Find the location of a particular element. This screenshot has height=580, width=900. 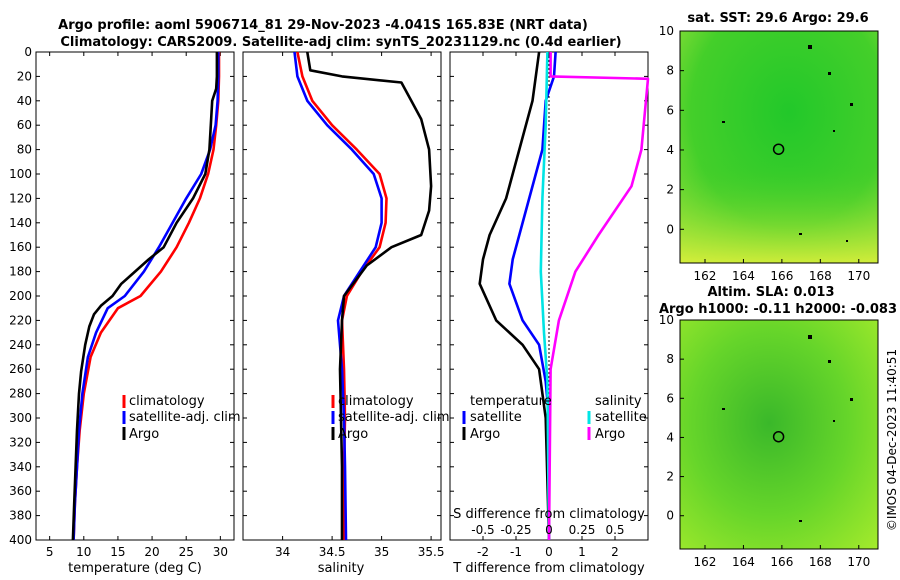

sla-map-title-2: Argo h1000: -0.11 h2000: -0.083 is located at coordinates (778, 309).